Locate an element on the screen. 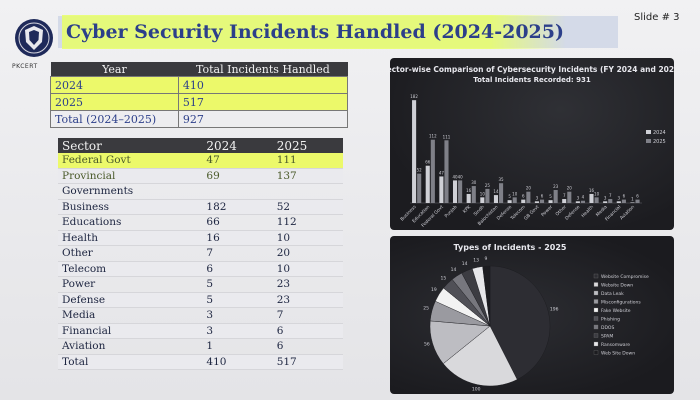 This screenshot has height=400, width=700. category-tick-label: GB Govt is located at coordinates (532, 213).